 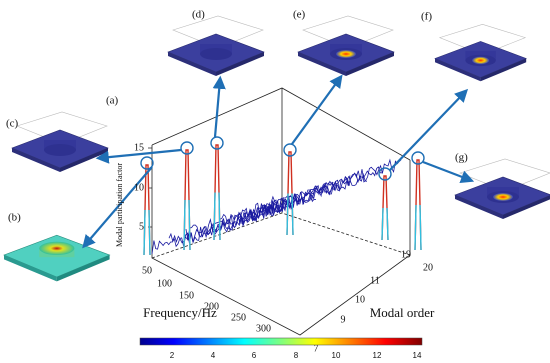 I want to click on mode-shape-f, so click(x=480, y=52).